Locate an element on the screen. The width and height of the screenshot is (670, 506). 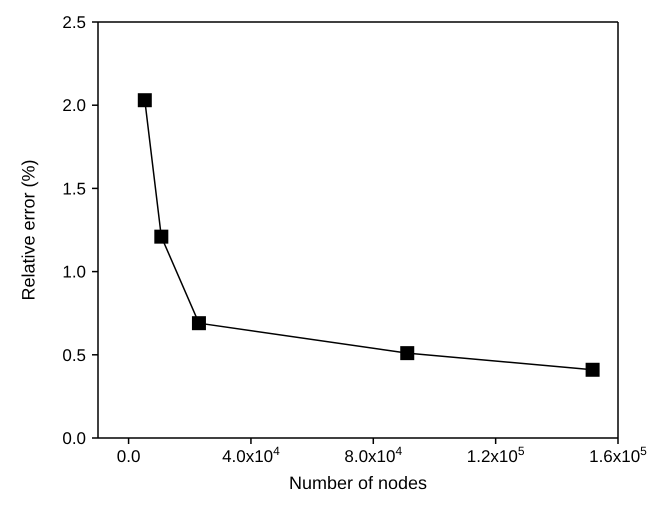
y-tick-label: 1.0 is located at coordinates (74, 272).